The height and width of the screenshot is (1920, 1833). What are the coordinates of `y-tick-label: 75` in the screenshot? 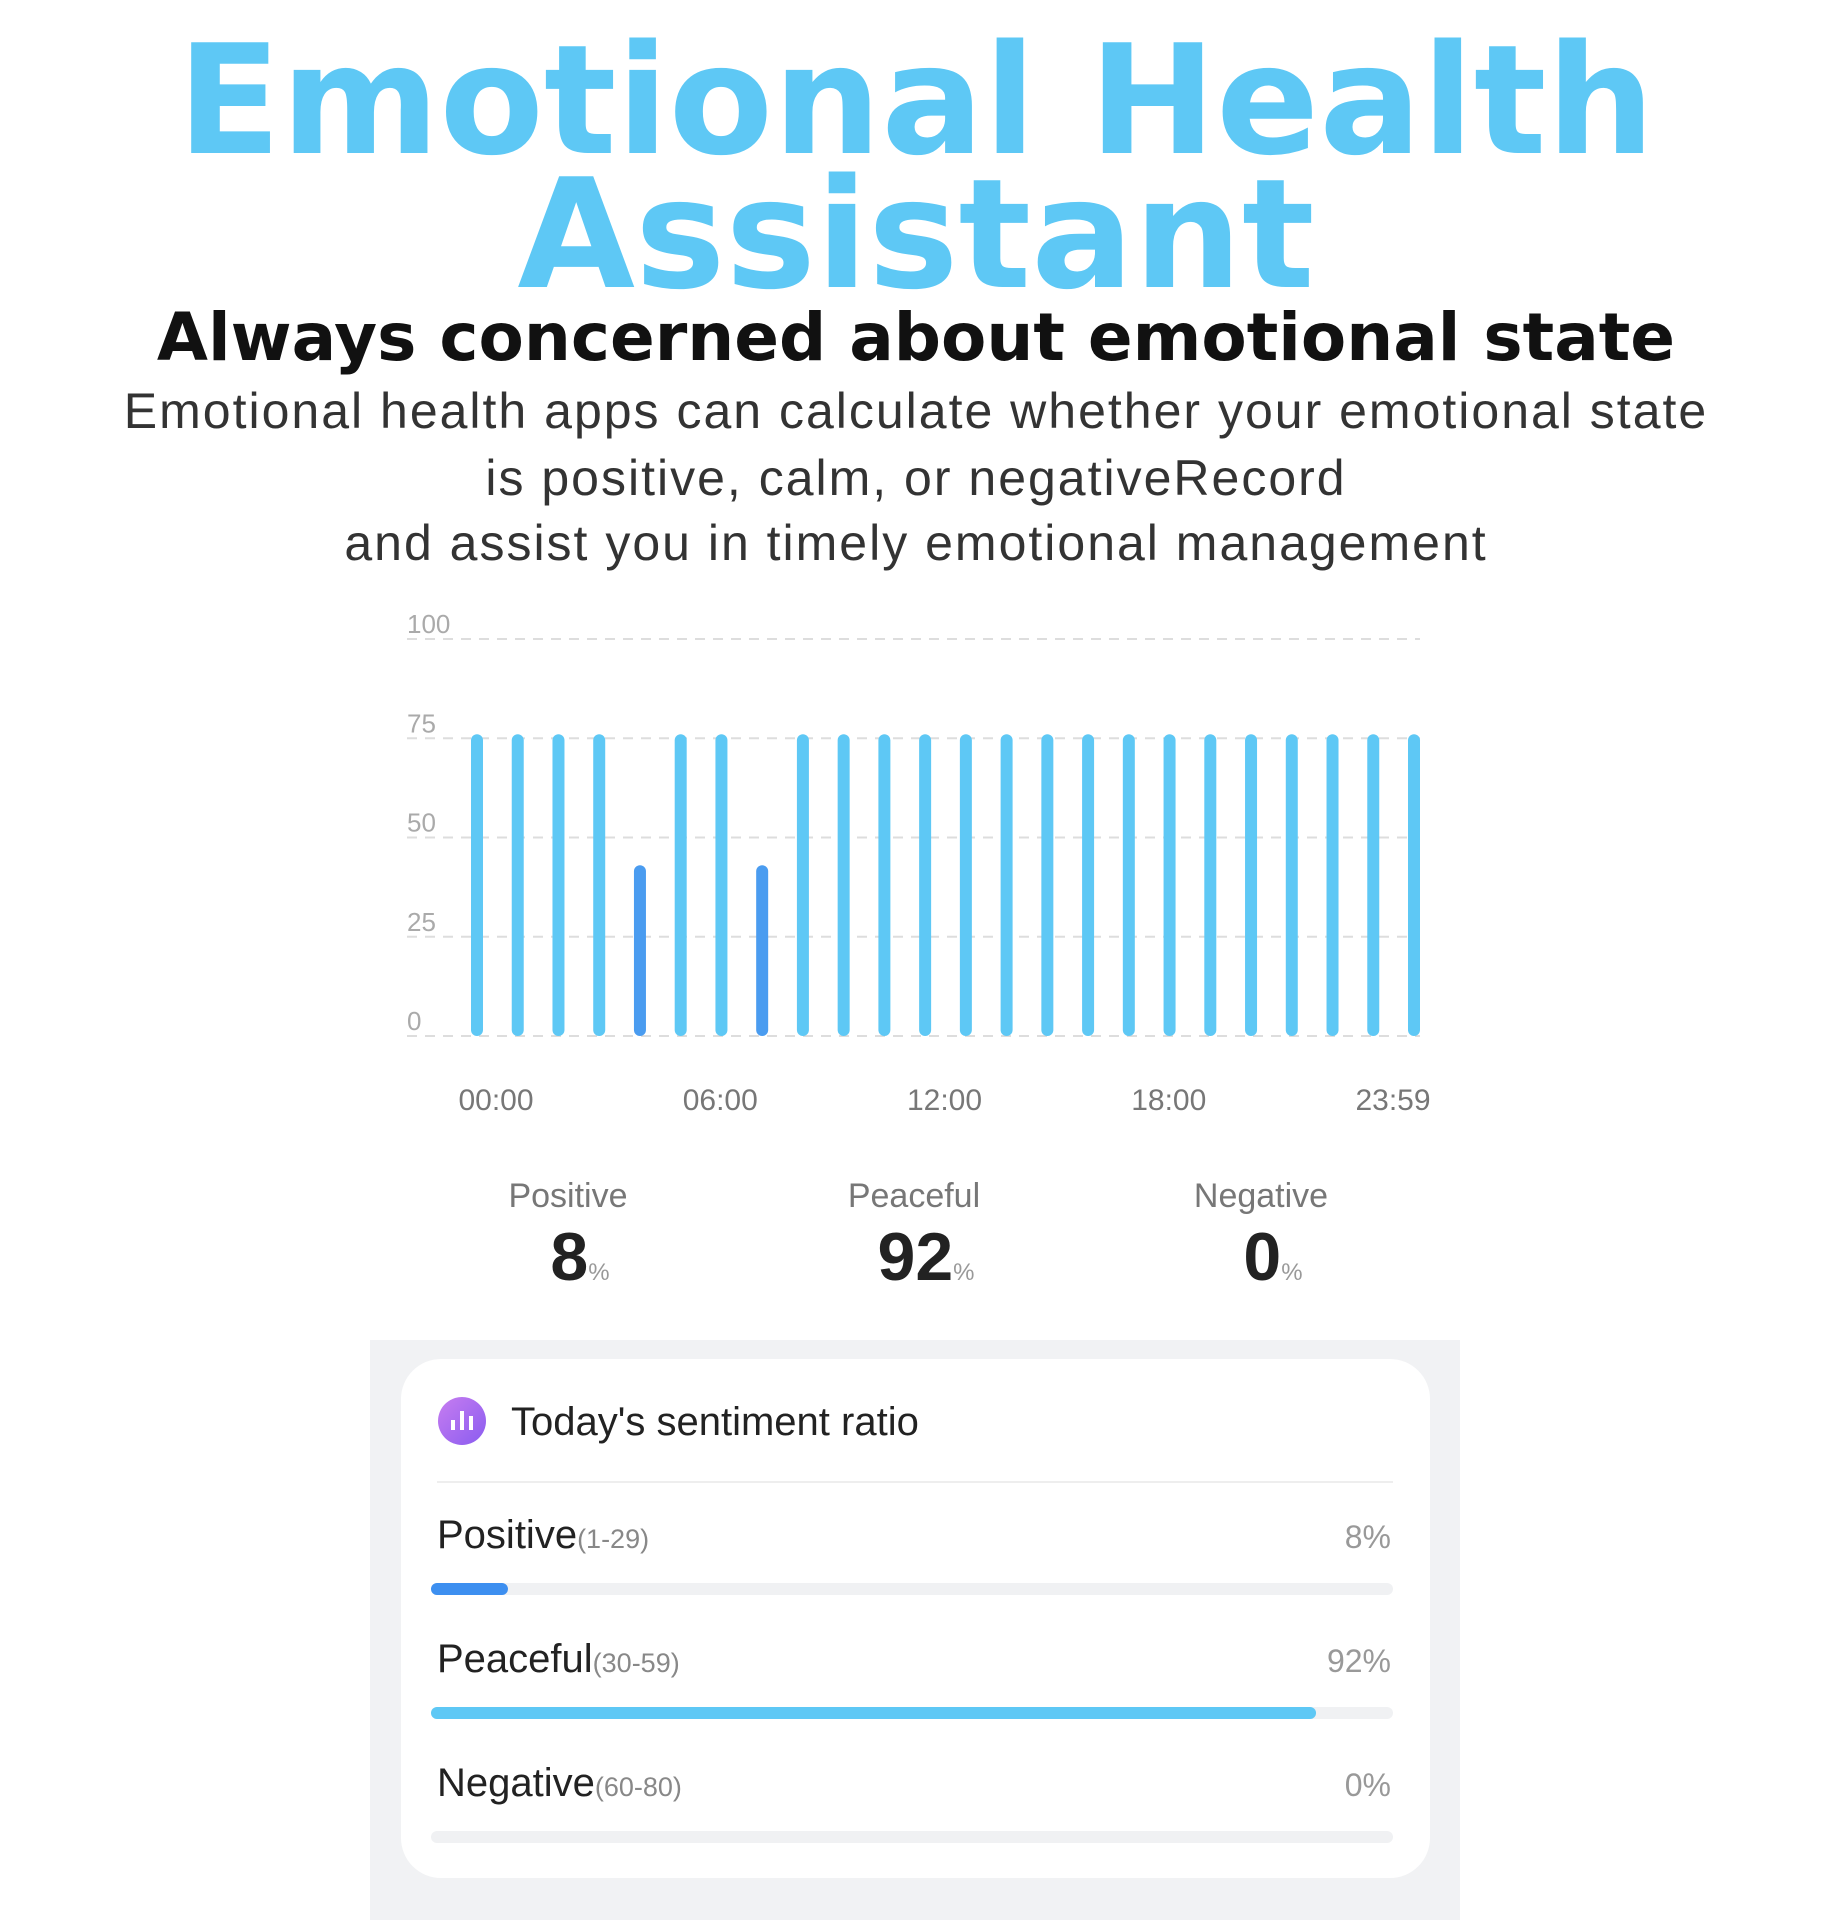 It's located at (421, 723).